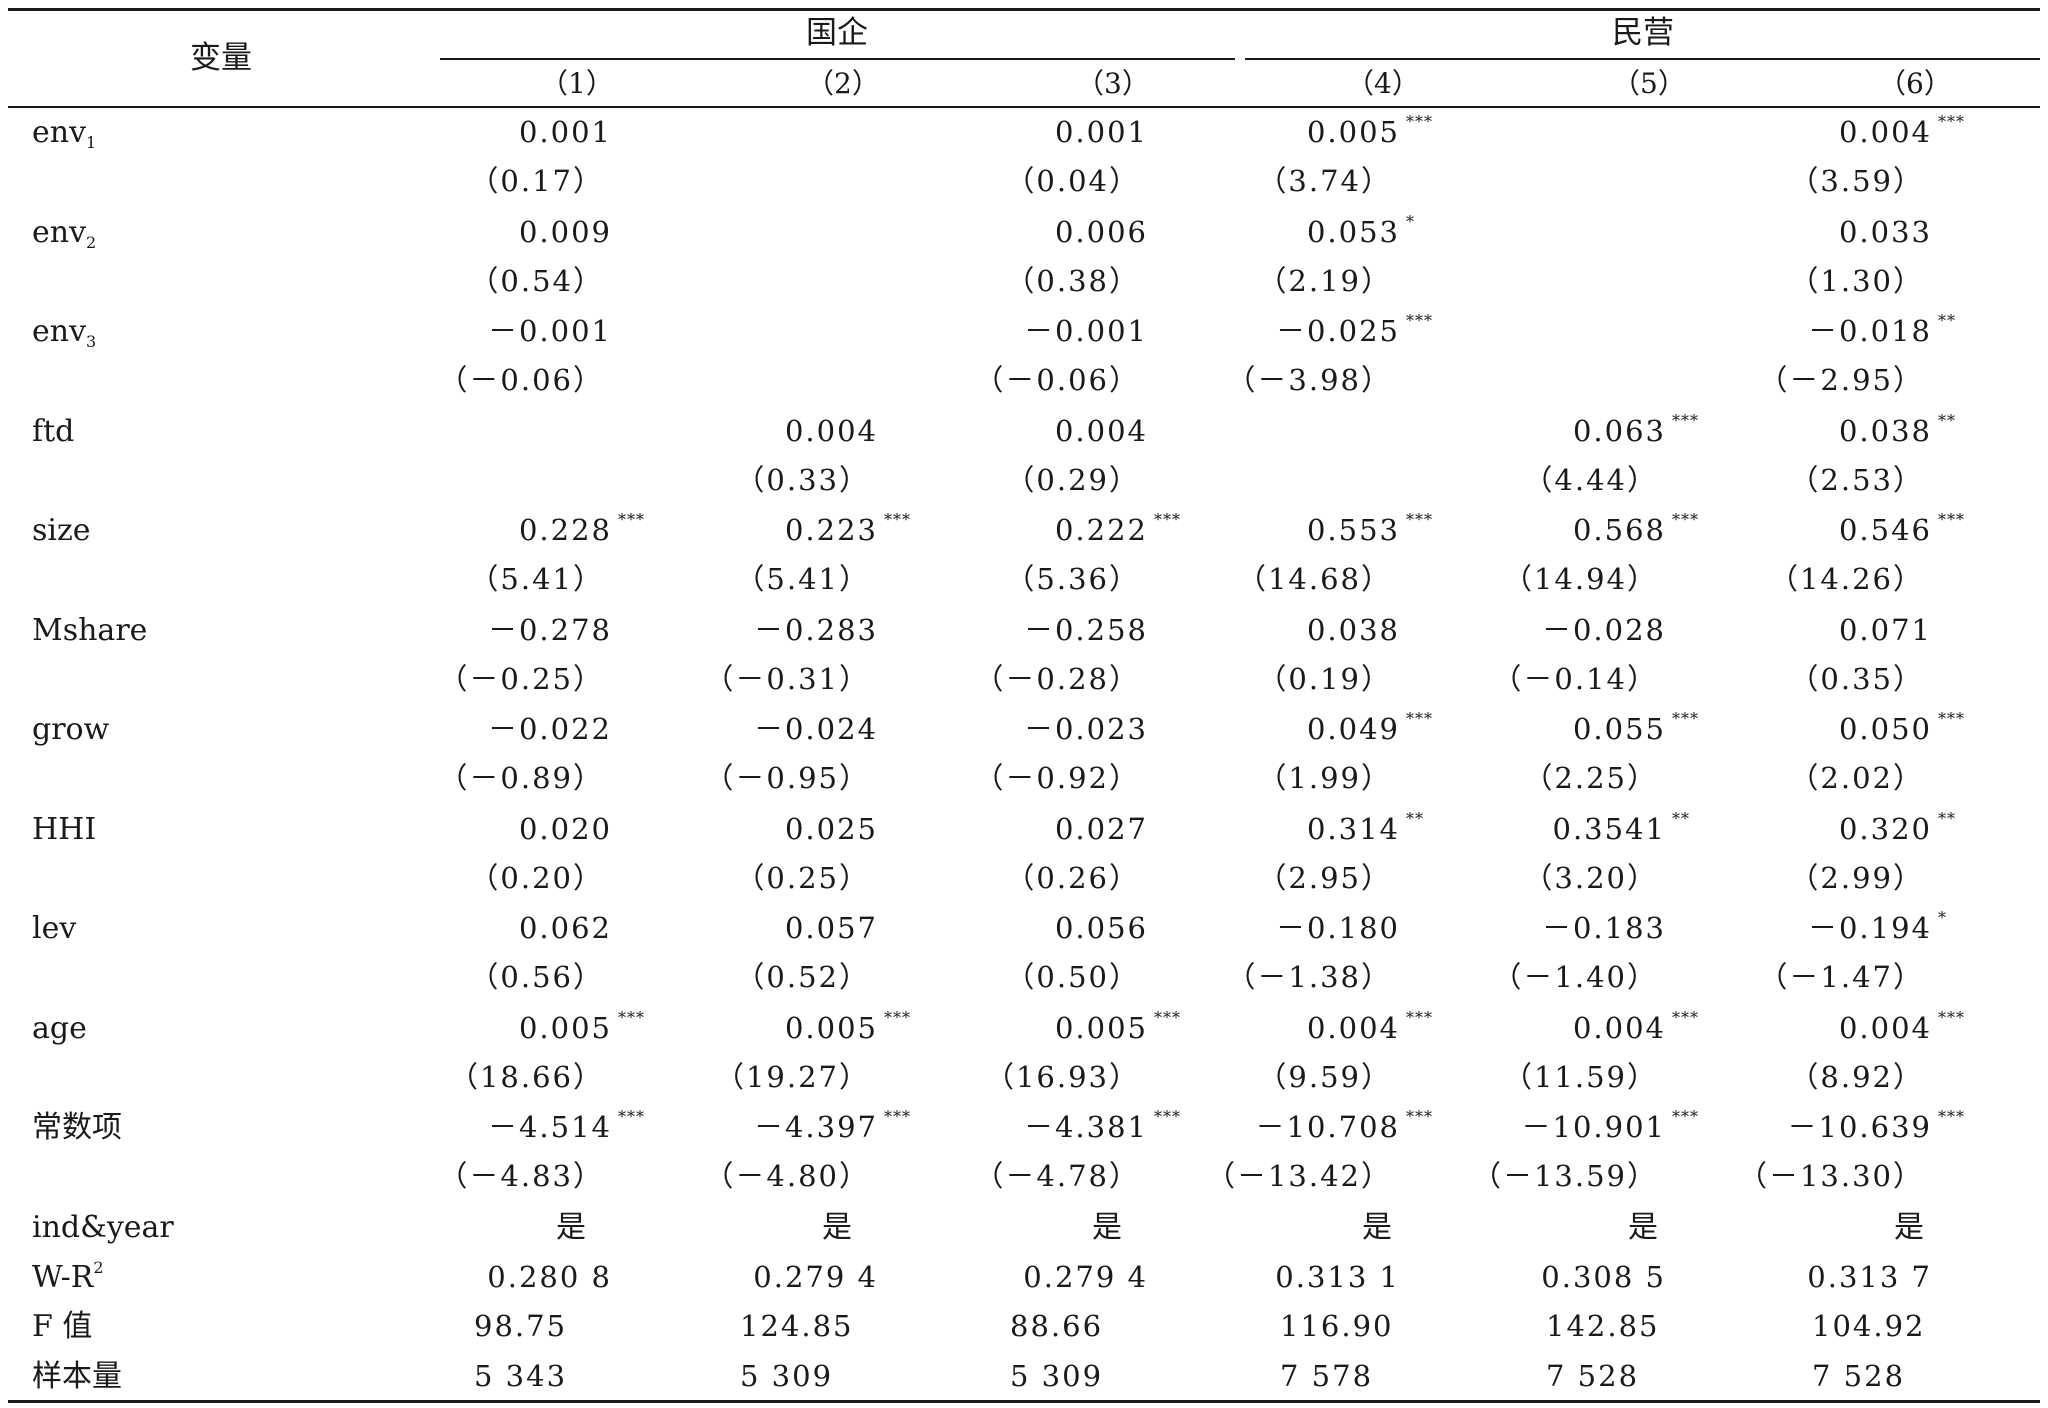  Describe the element at coordinates (815, 729) in the screenshot. I see `coef-cell: －0.024` at that location.